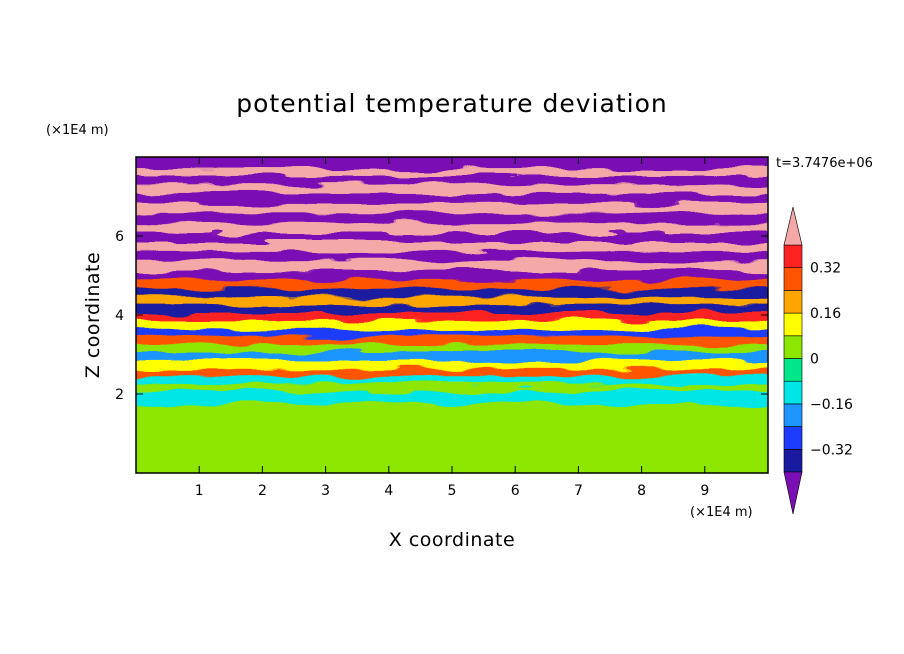  I want to click on y-unit-label: (×1E4 m), so click(77, 130).